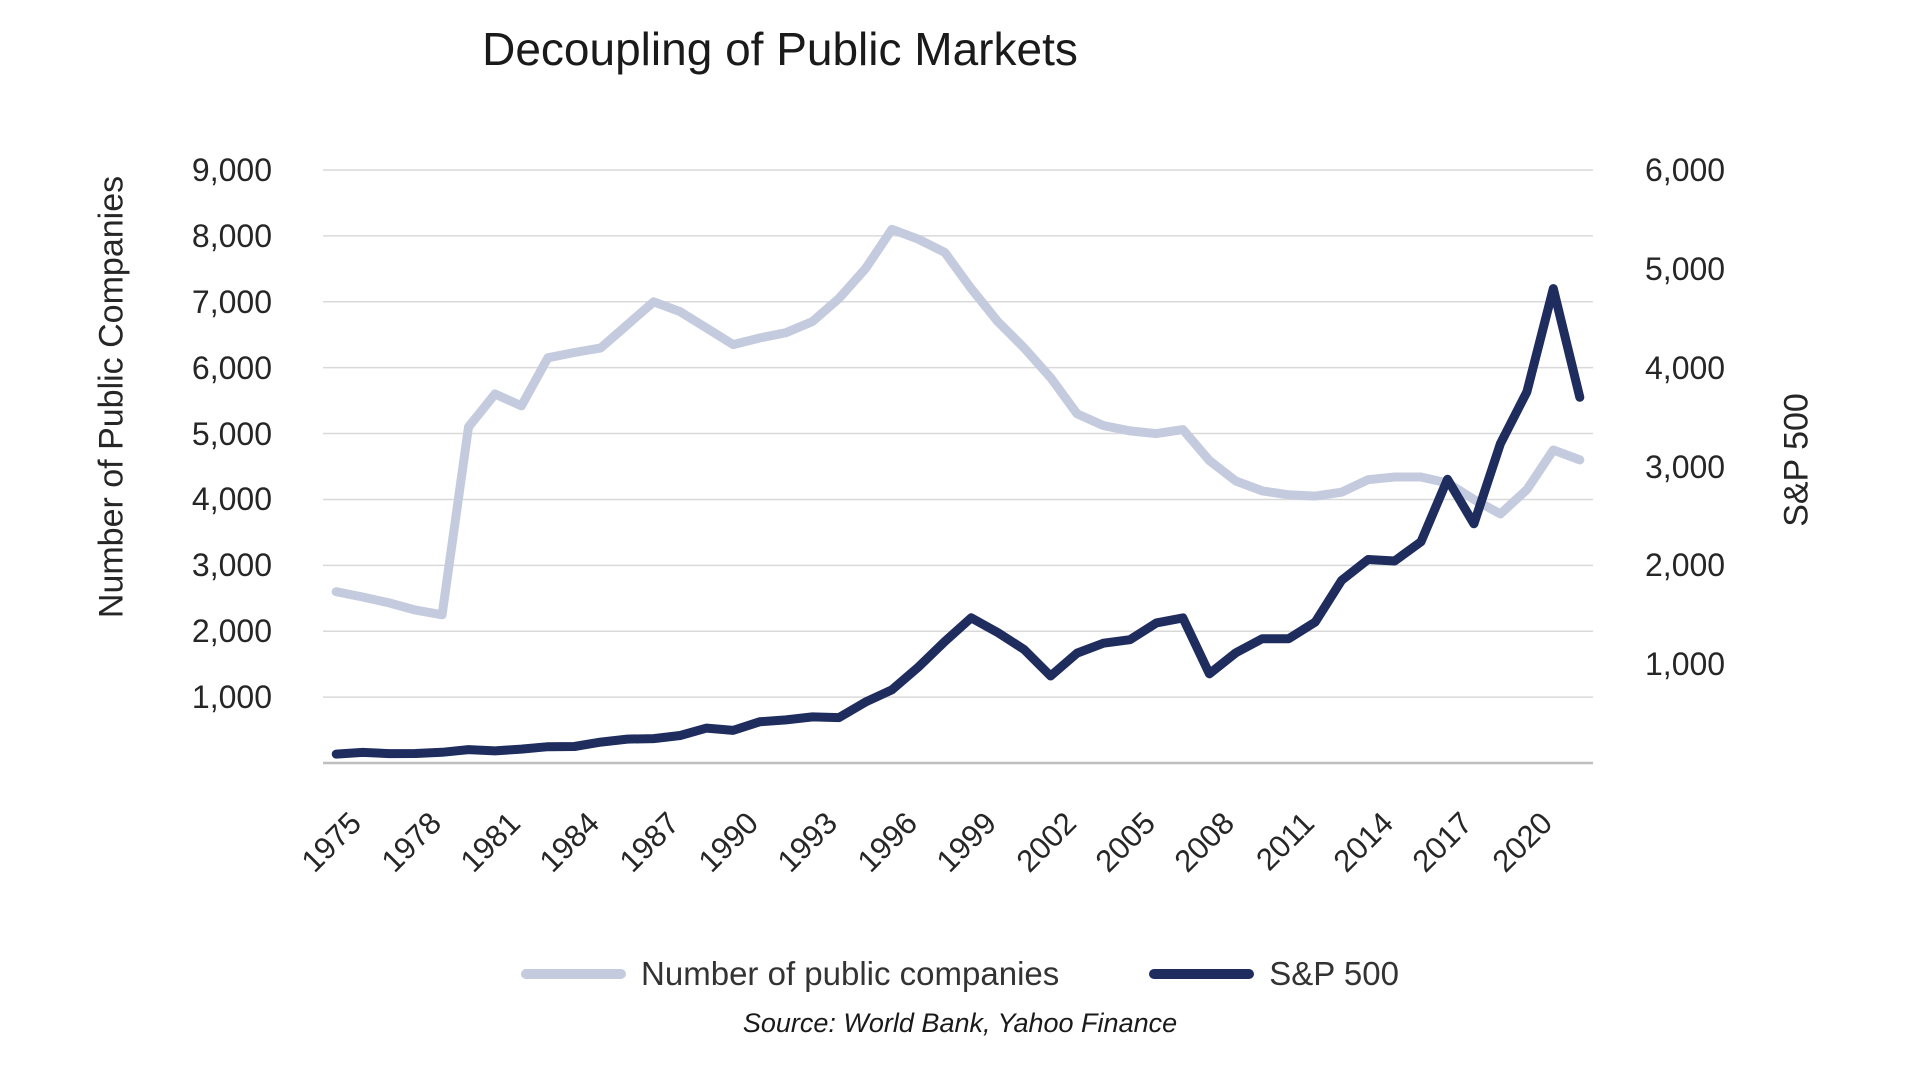 This screenshot has height=1080, width=1920. I want to click on legend-item-sp500: S&P 500, so click(1274, 974).